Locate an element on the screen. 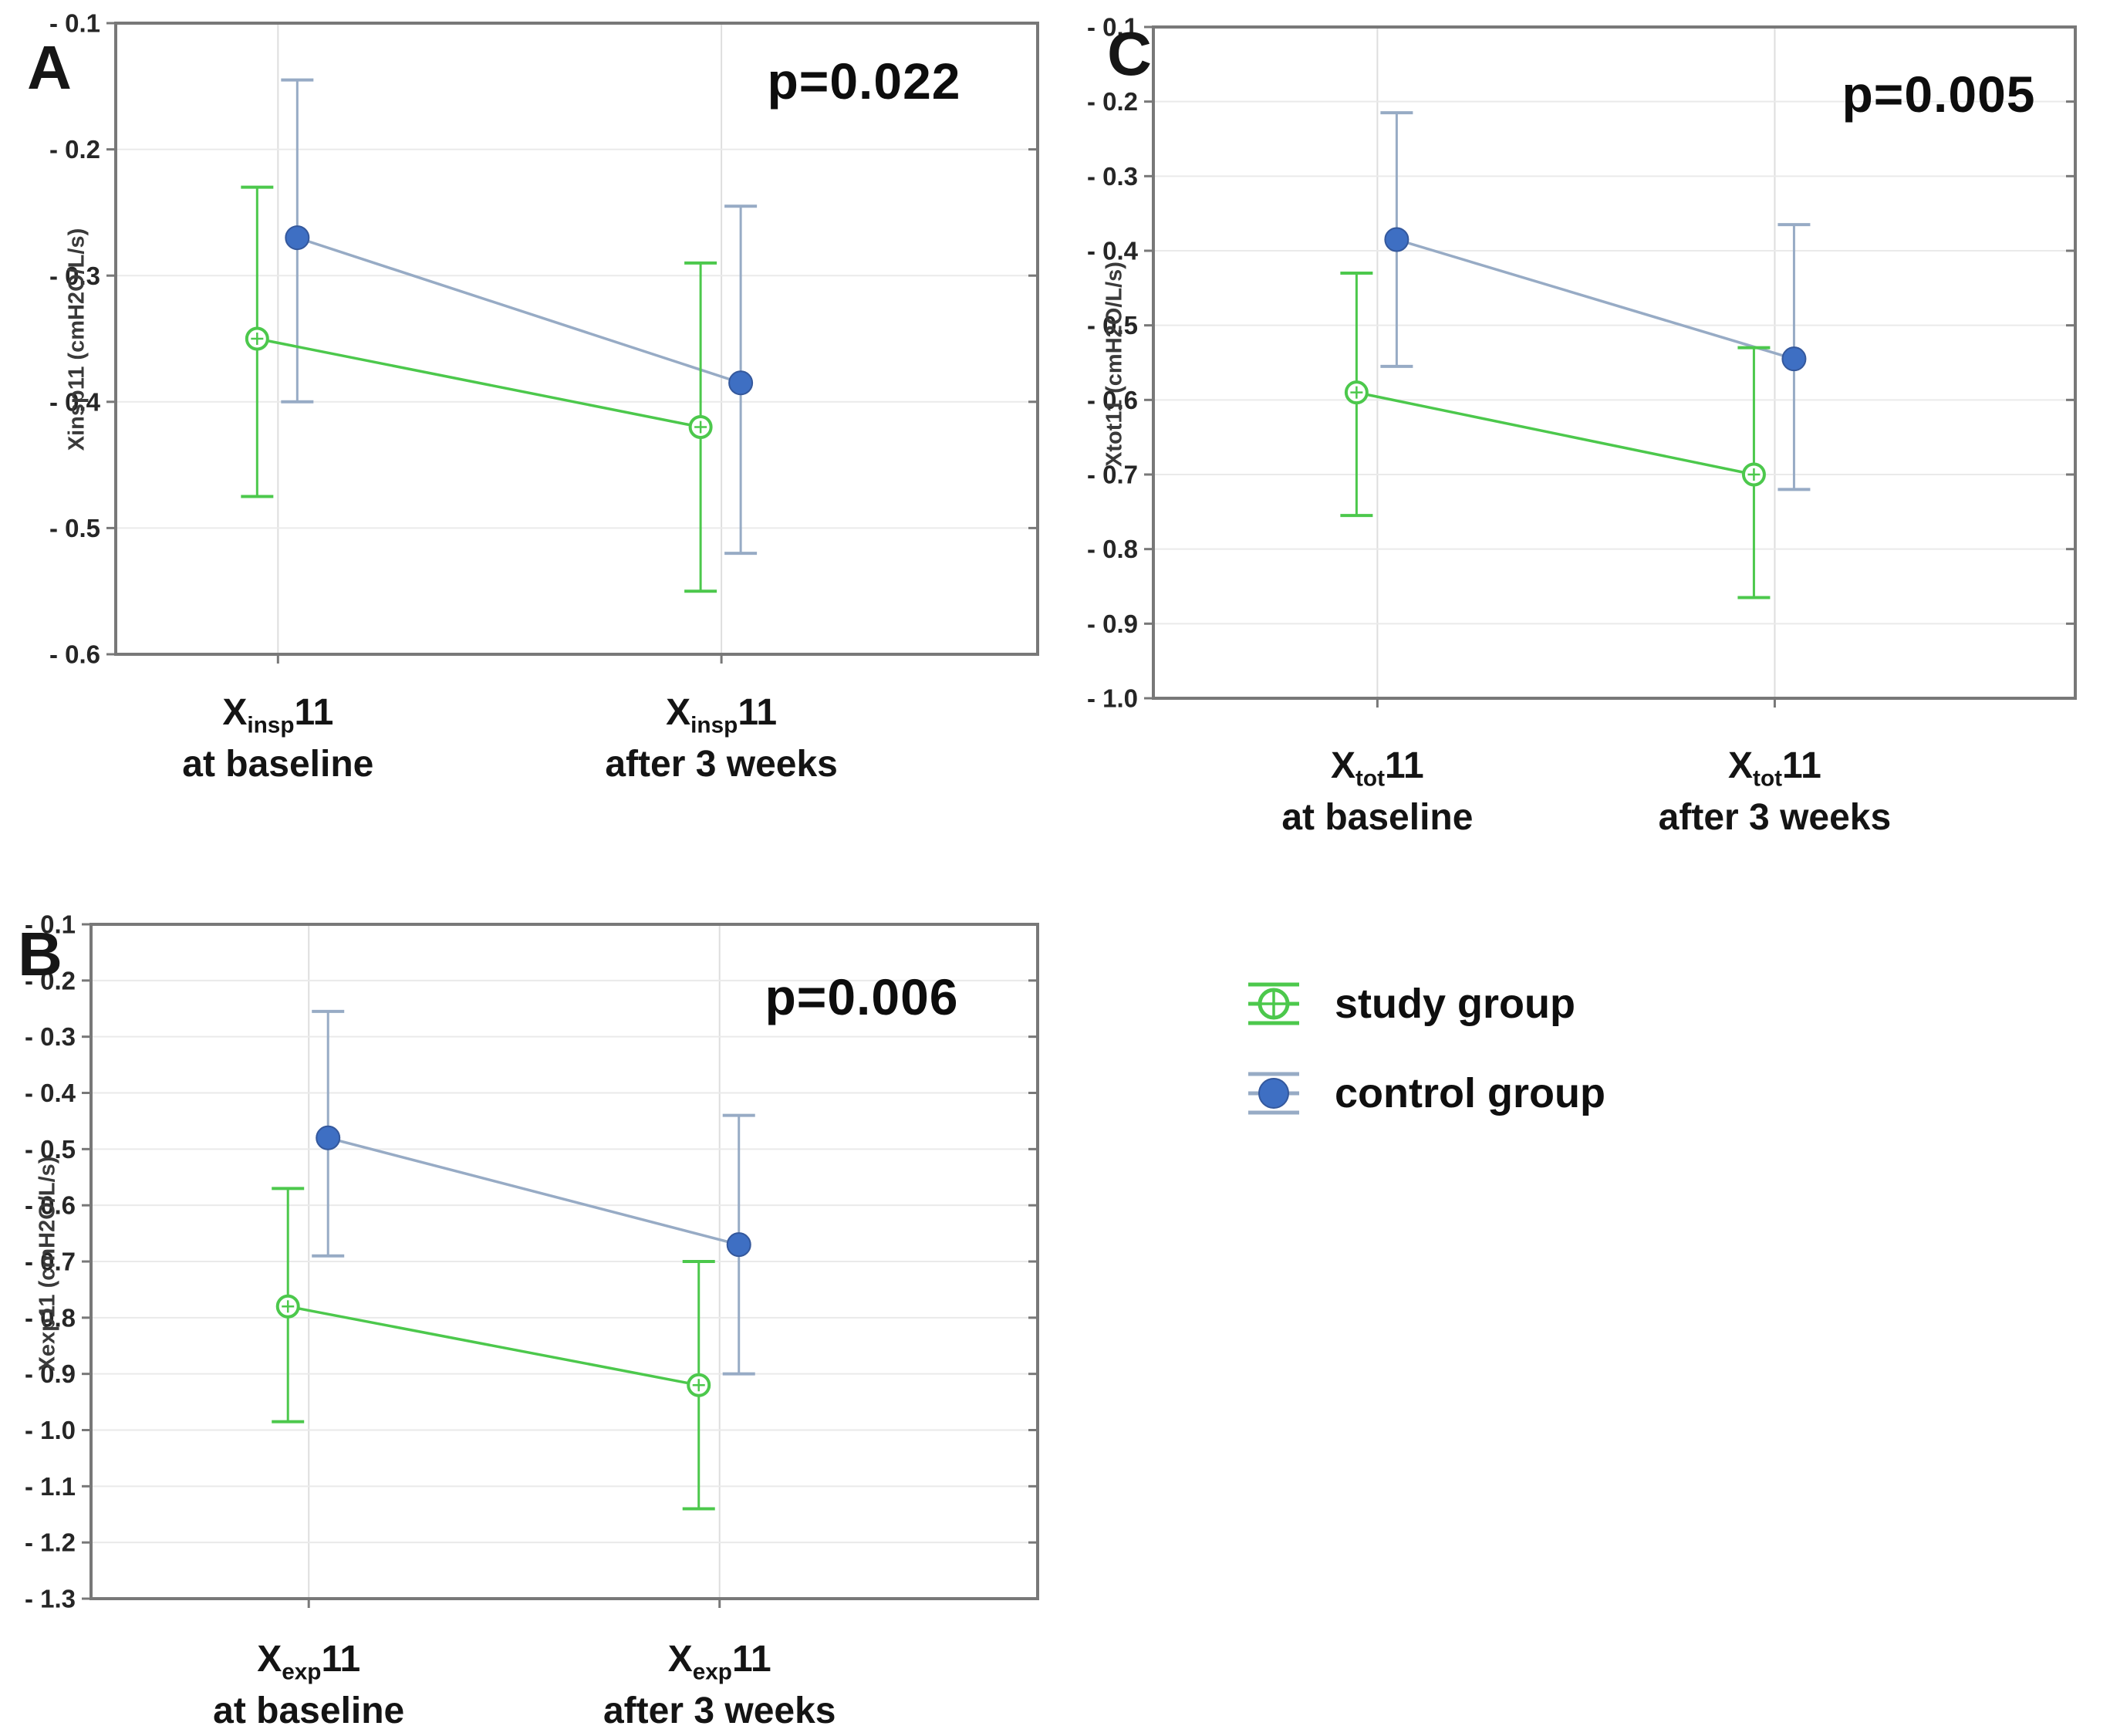 This screenshot has width=2110, height=1736. legend-label-control: control group is located at coordinates (1470, 1093).